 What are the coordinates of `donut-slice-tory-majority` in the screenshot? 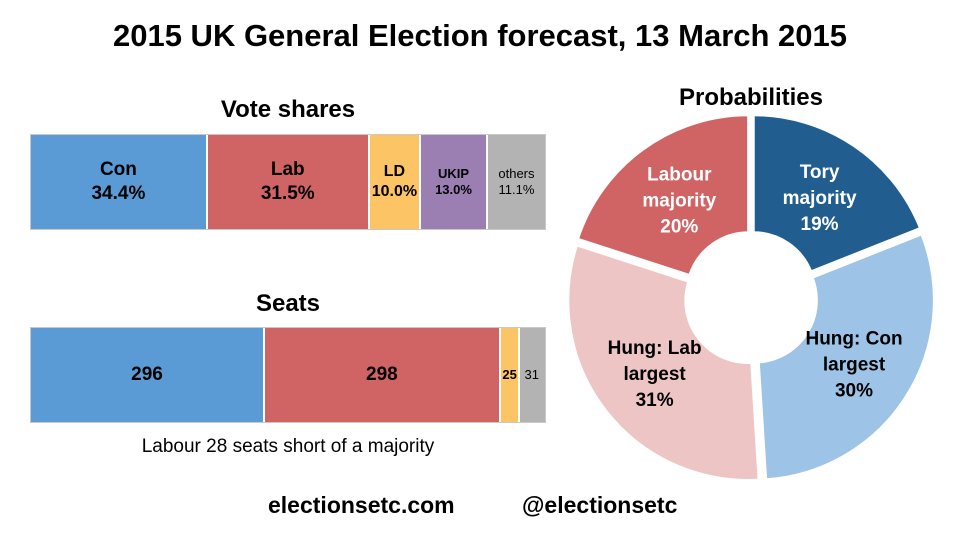 It's located at (837, 193).